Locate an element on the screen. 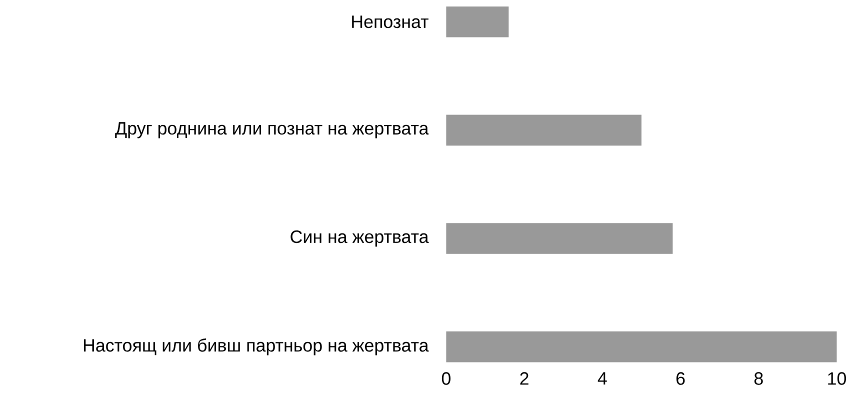  x-tick-label: 6 is located at coordinates (680, 378).